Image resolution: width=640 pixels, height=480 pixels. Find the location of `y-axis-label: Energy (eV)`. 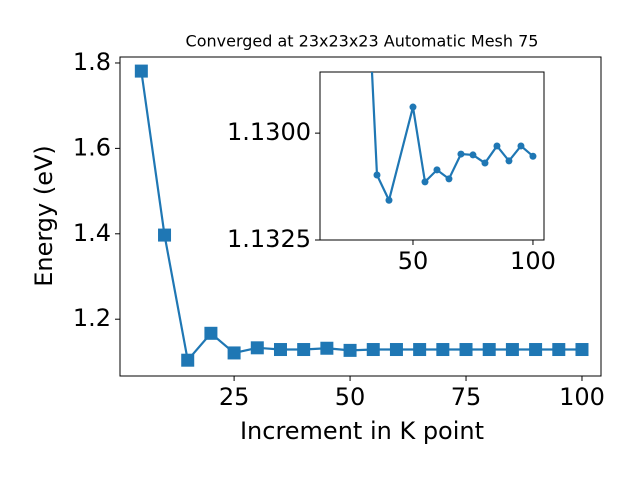

y-axis-label: Energy (eV) is located at coordinates (44, 216).